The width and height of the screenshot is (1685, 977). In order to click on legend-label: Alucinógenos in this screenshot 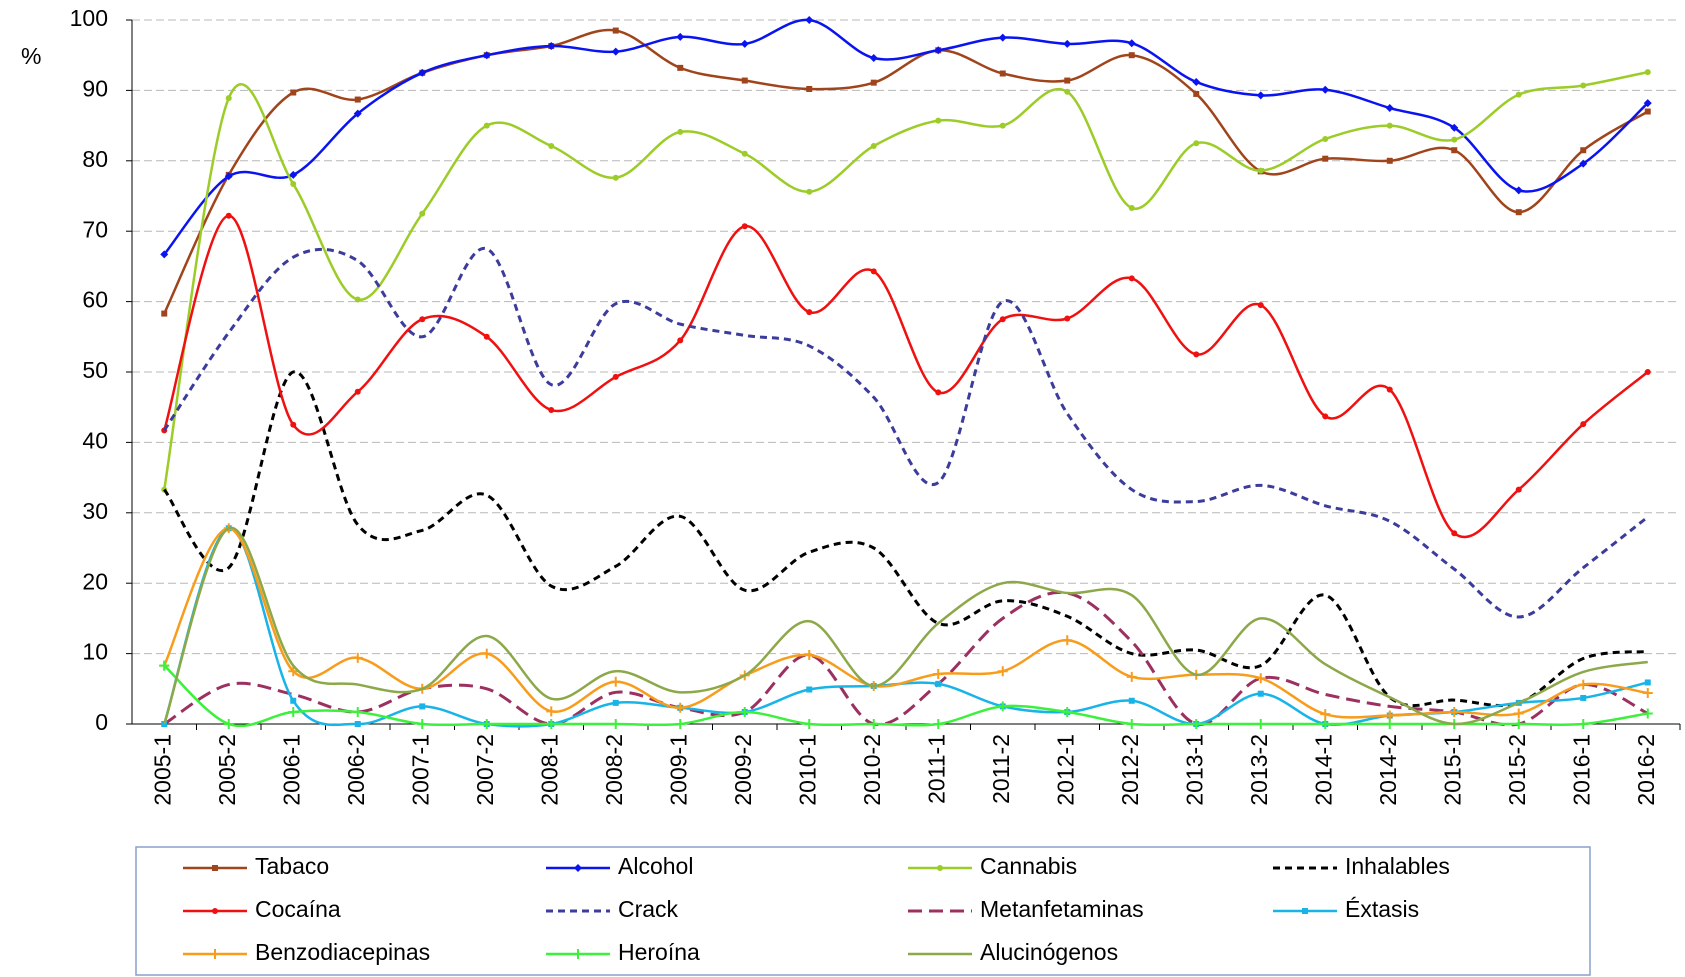, I will do `click(1049, 952)`.